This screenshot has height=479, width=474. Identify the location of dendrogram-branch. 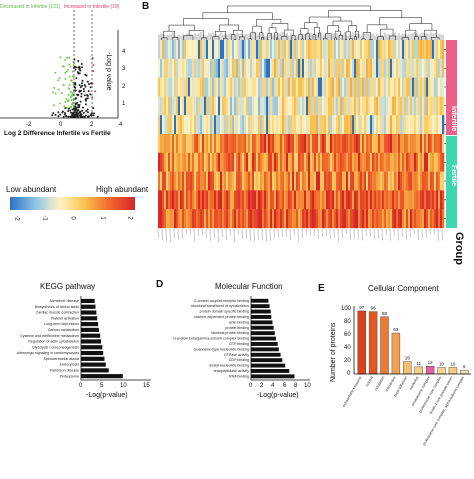
(387, 33).